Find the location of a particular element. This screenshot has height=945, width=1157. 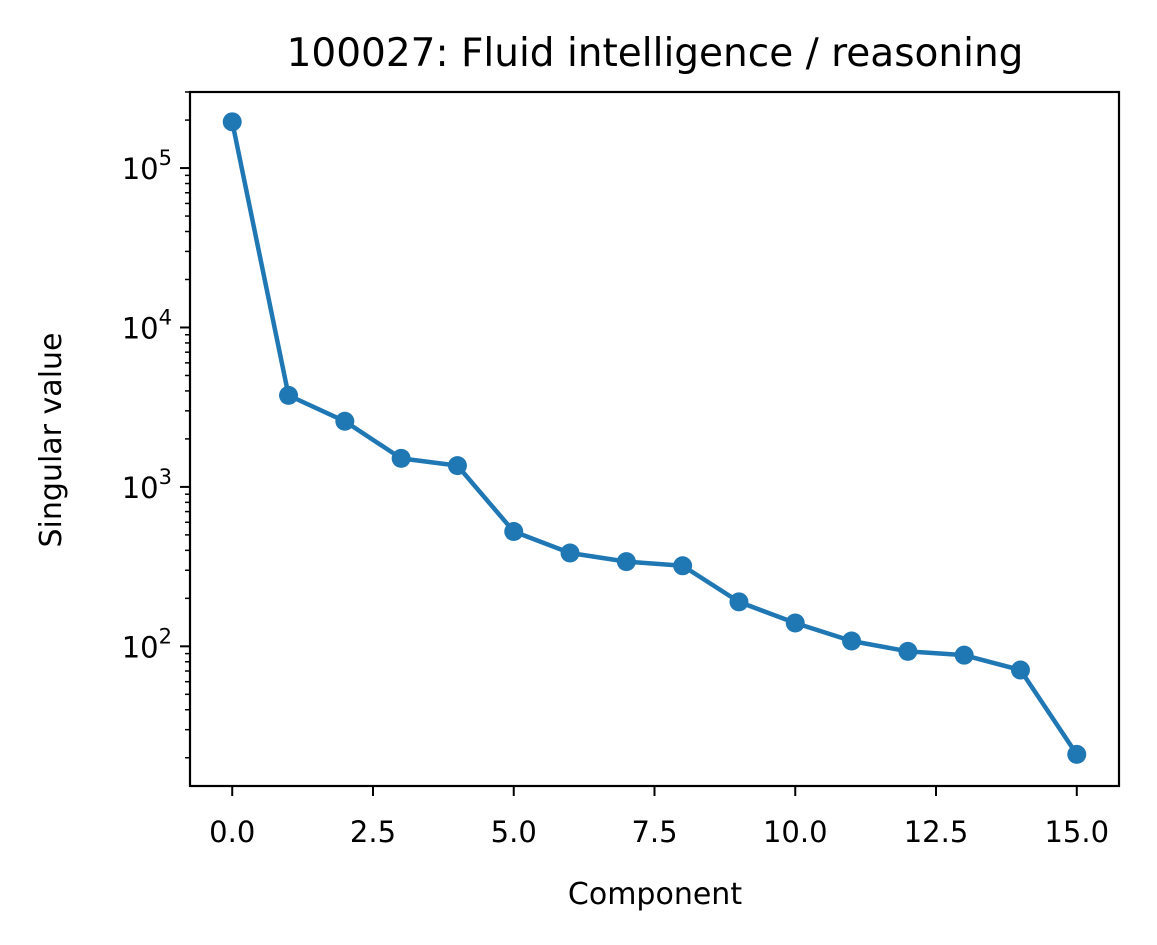

x-tick-label: 7.5 is located at coordinates (654, 832).